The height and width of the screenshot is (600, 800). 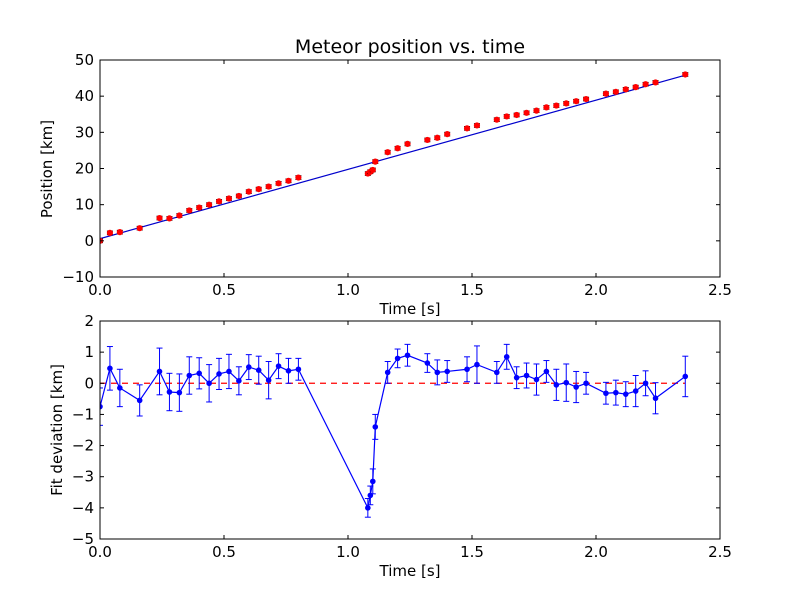 I want to click on position-y-tick-label: 50, so click(x=84, y=60).